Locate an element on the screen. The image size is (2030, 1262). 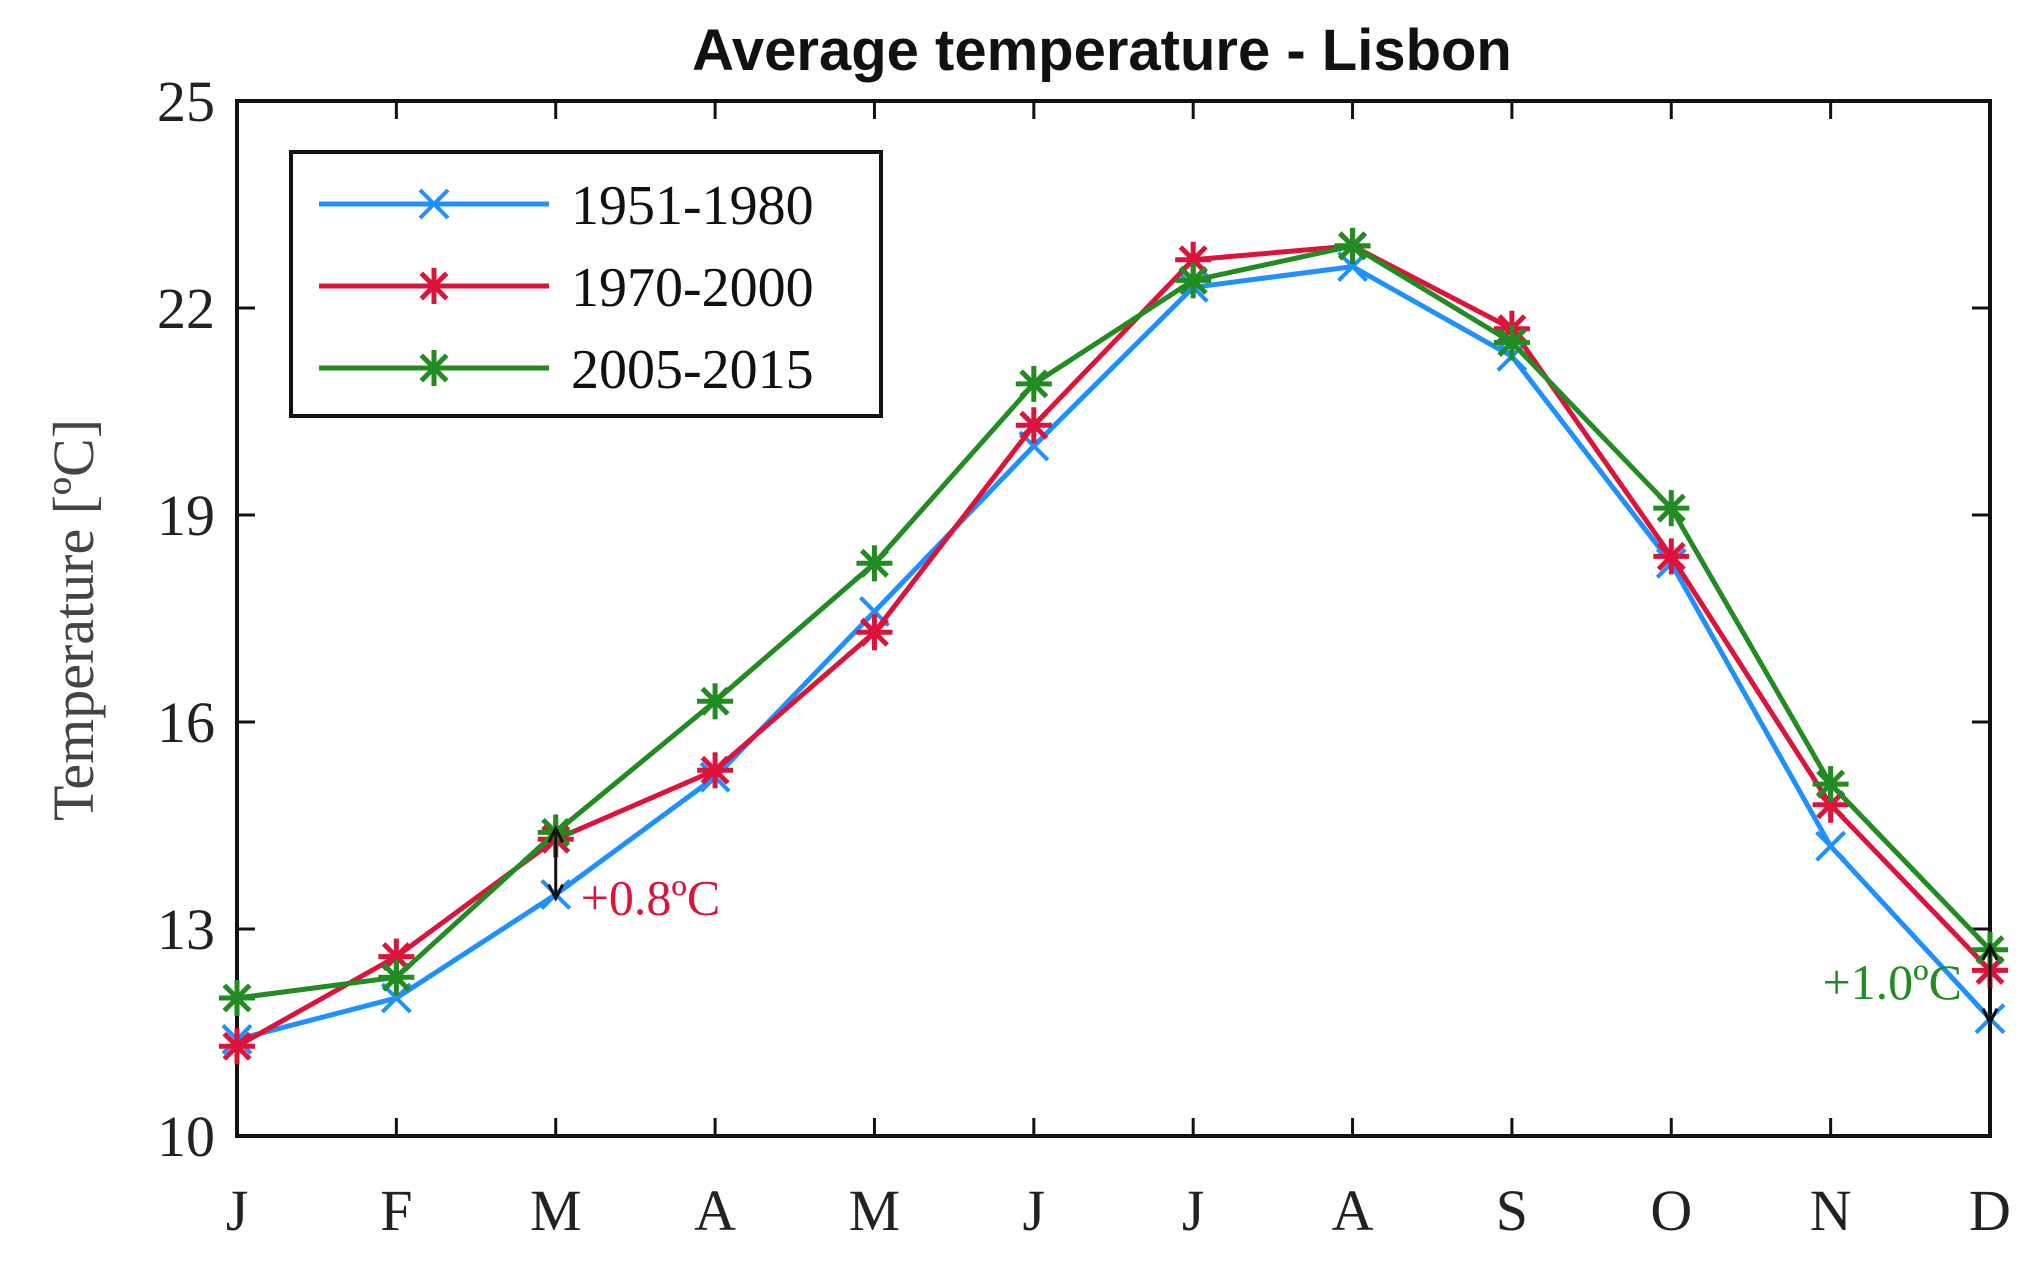
y-tick-label: 10 is located at coordinates (186, 1136).